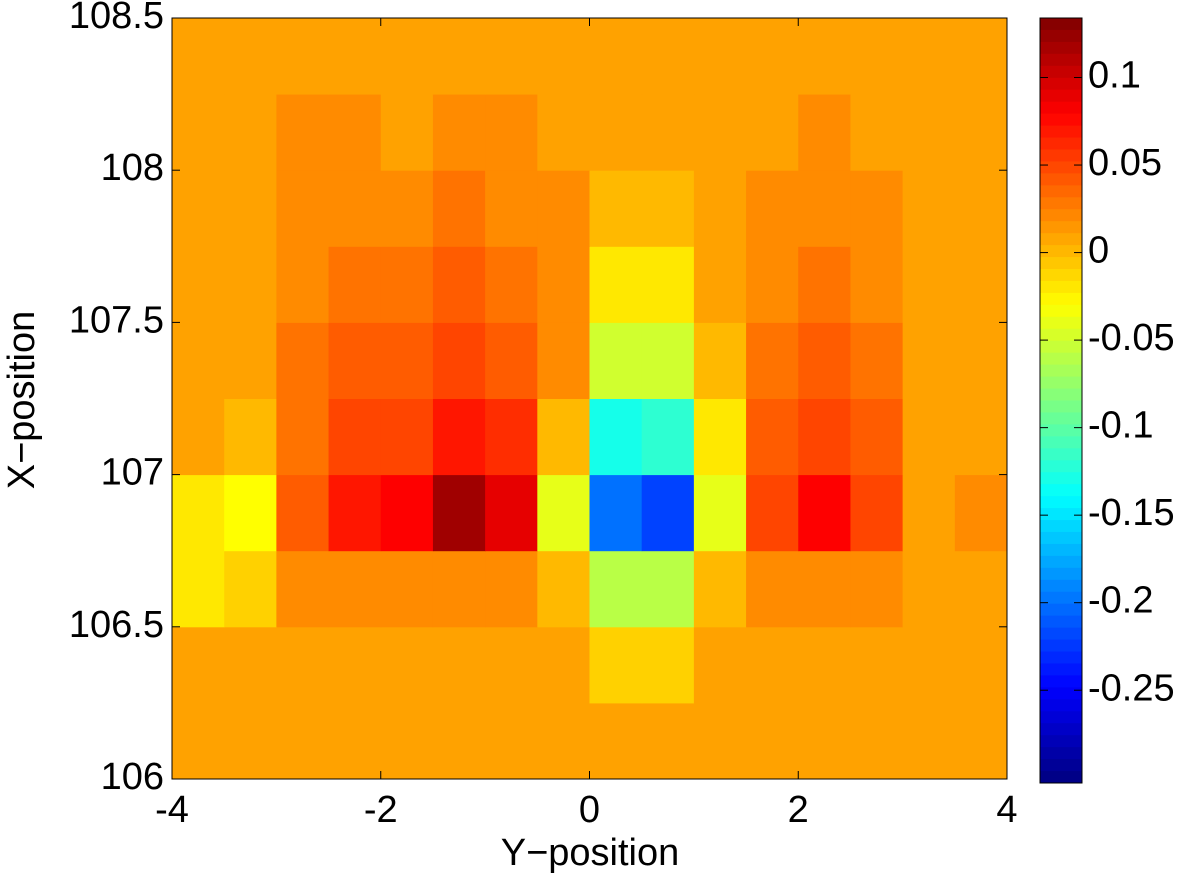 The height and width of the screenshot is (880, 1200). I want to click on x-tick-label: 4, so click(1006, 810).